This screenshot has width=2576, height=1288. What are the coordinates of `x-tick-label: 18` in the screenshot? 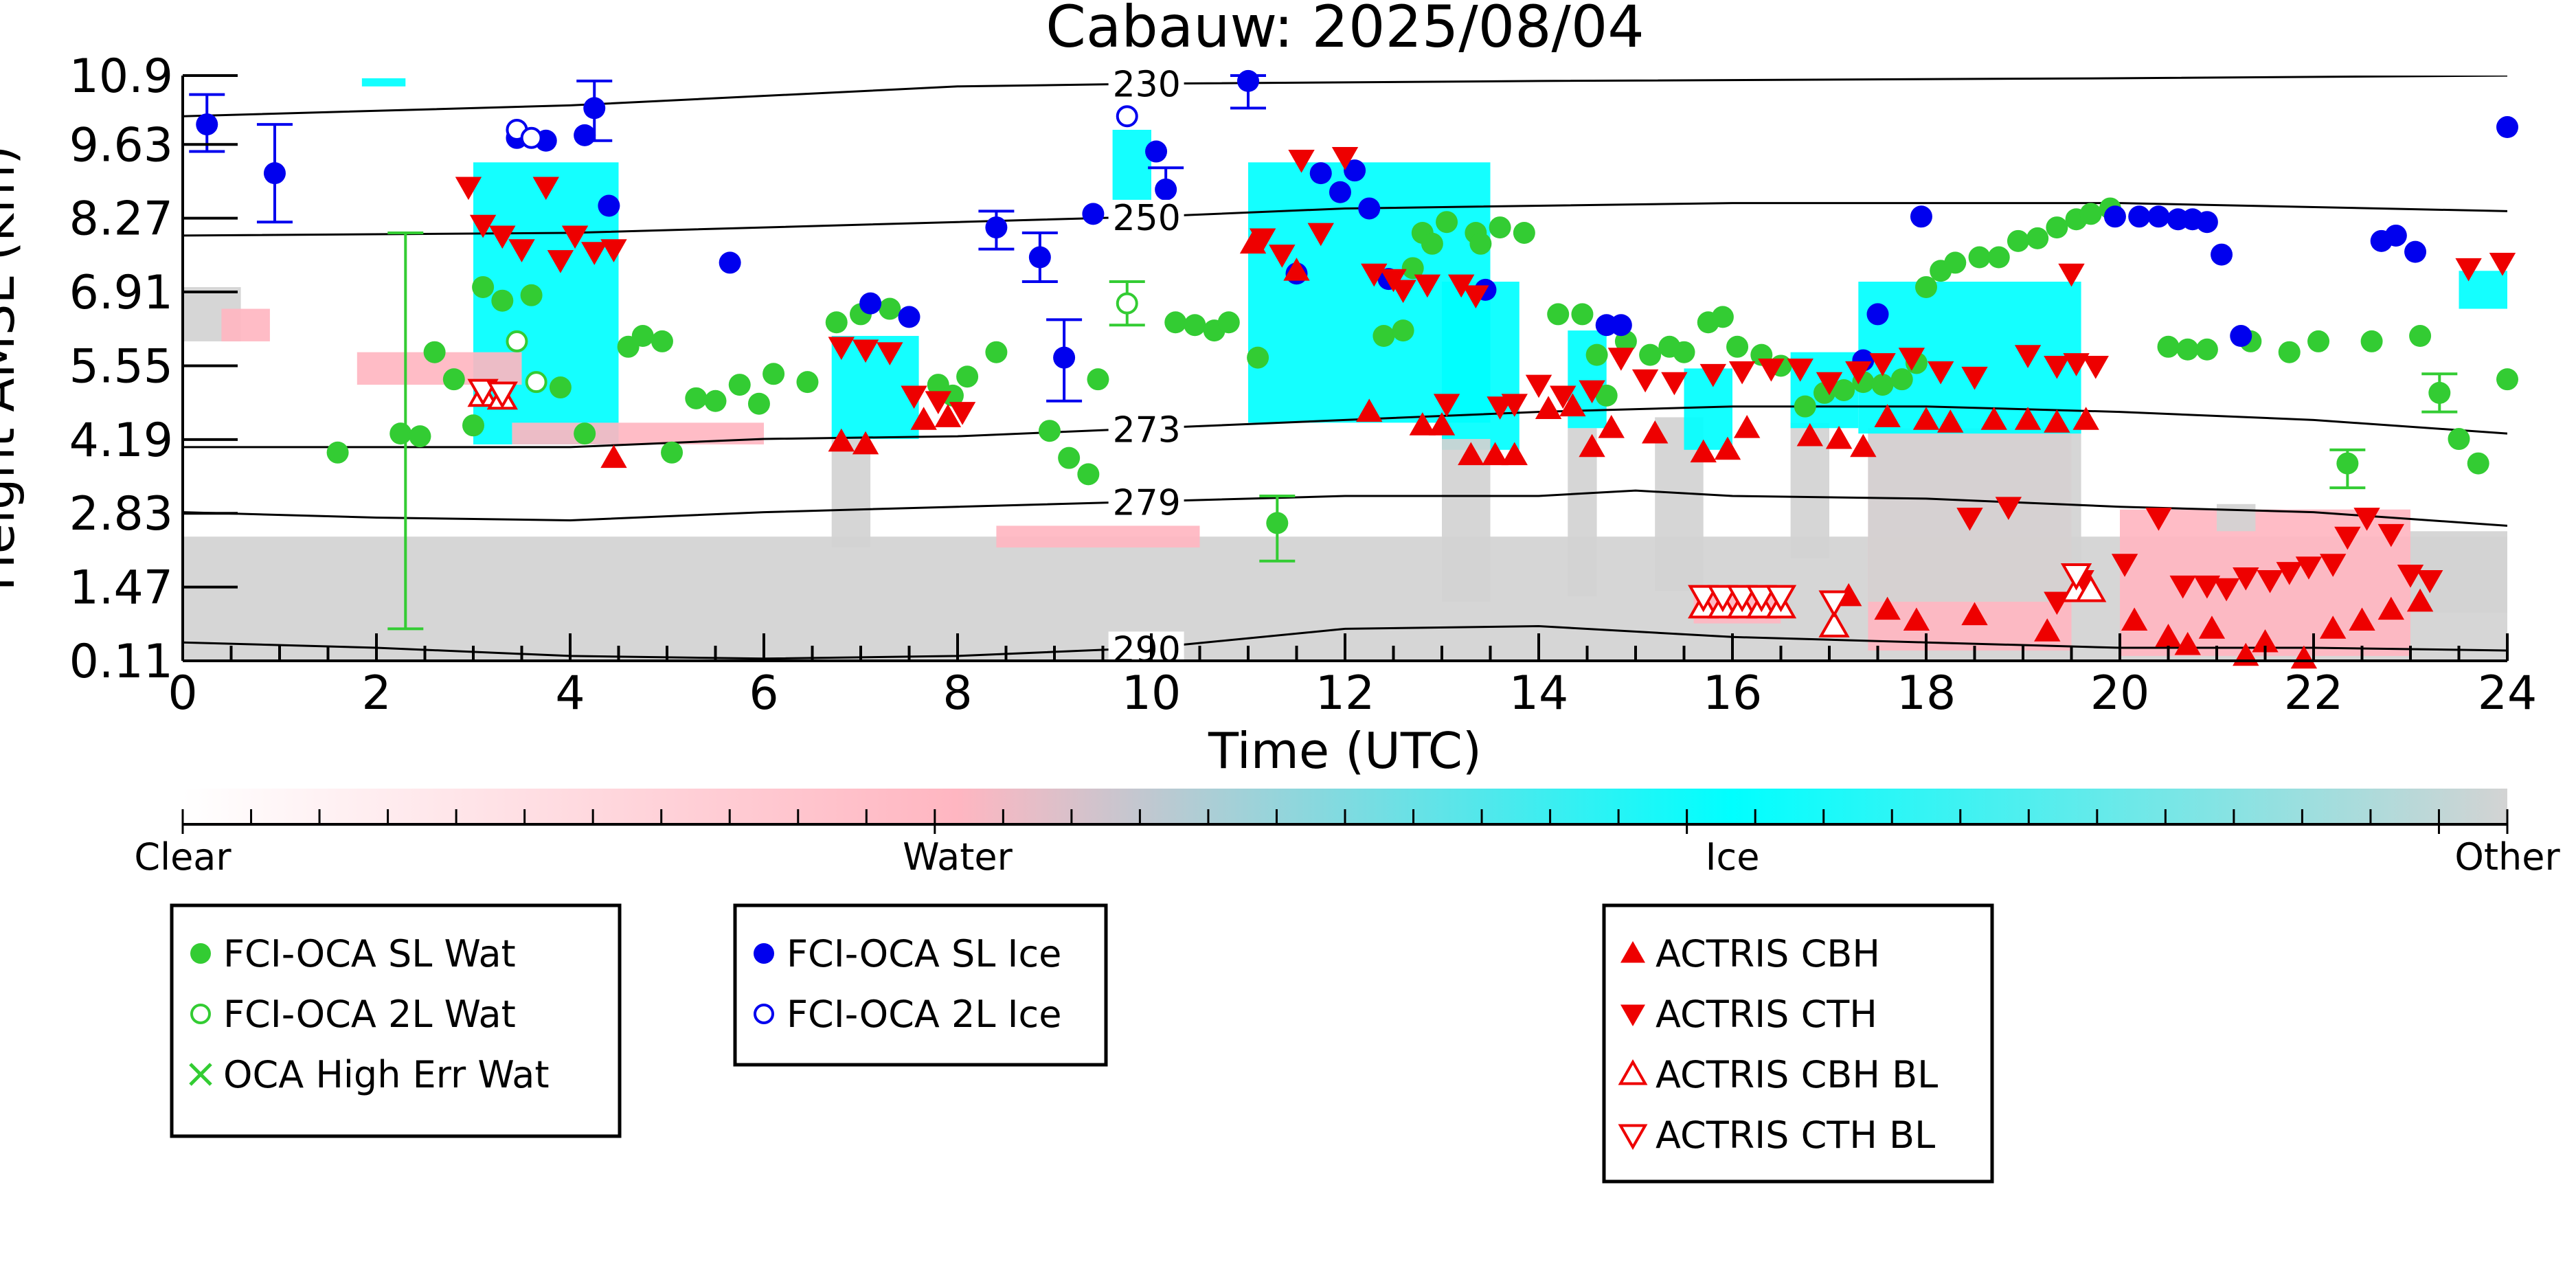 It's located at (1926, 693).